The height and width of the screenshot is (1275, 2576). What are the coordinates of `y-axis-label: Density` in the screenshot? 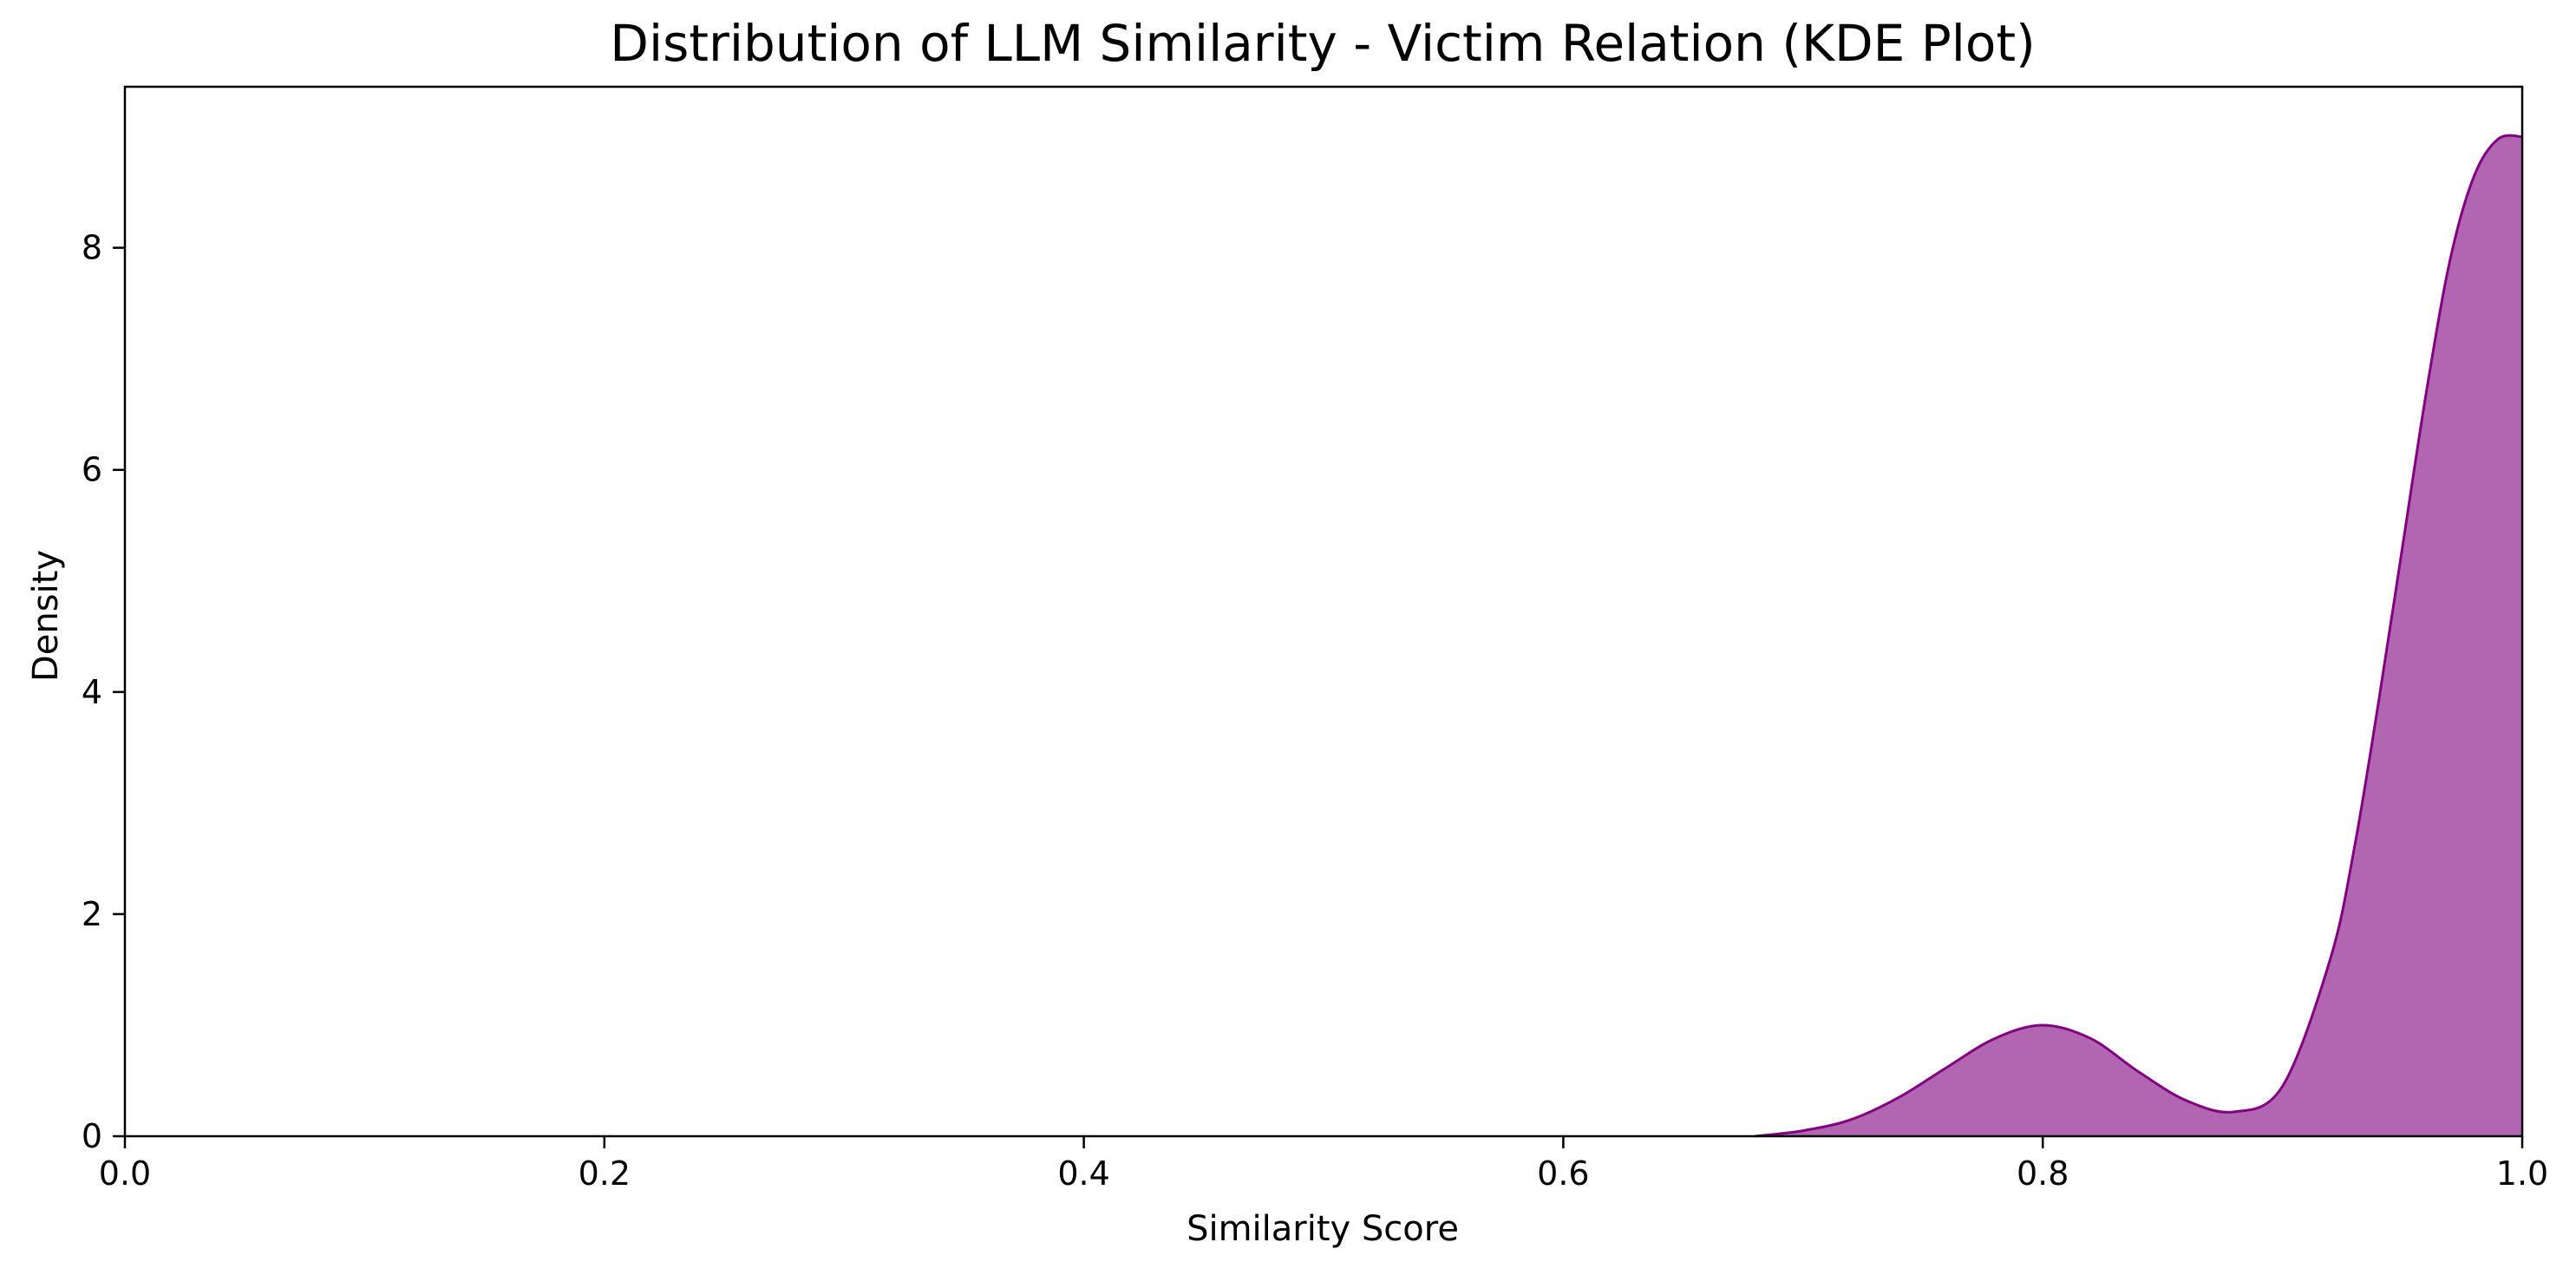 It's located at (46, 616).